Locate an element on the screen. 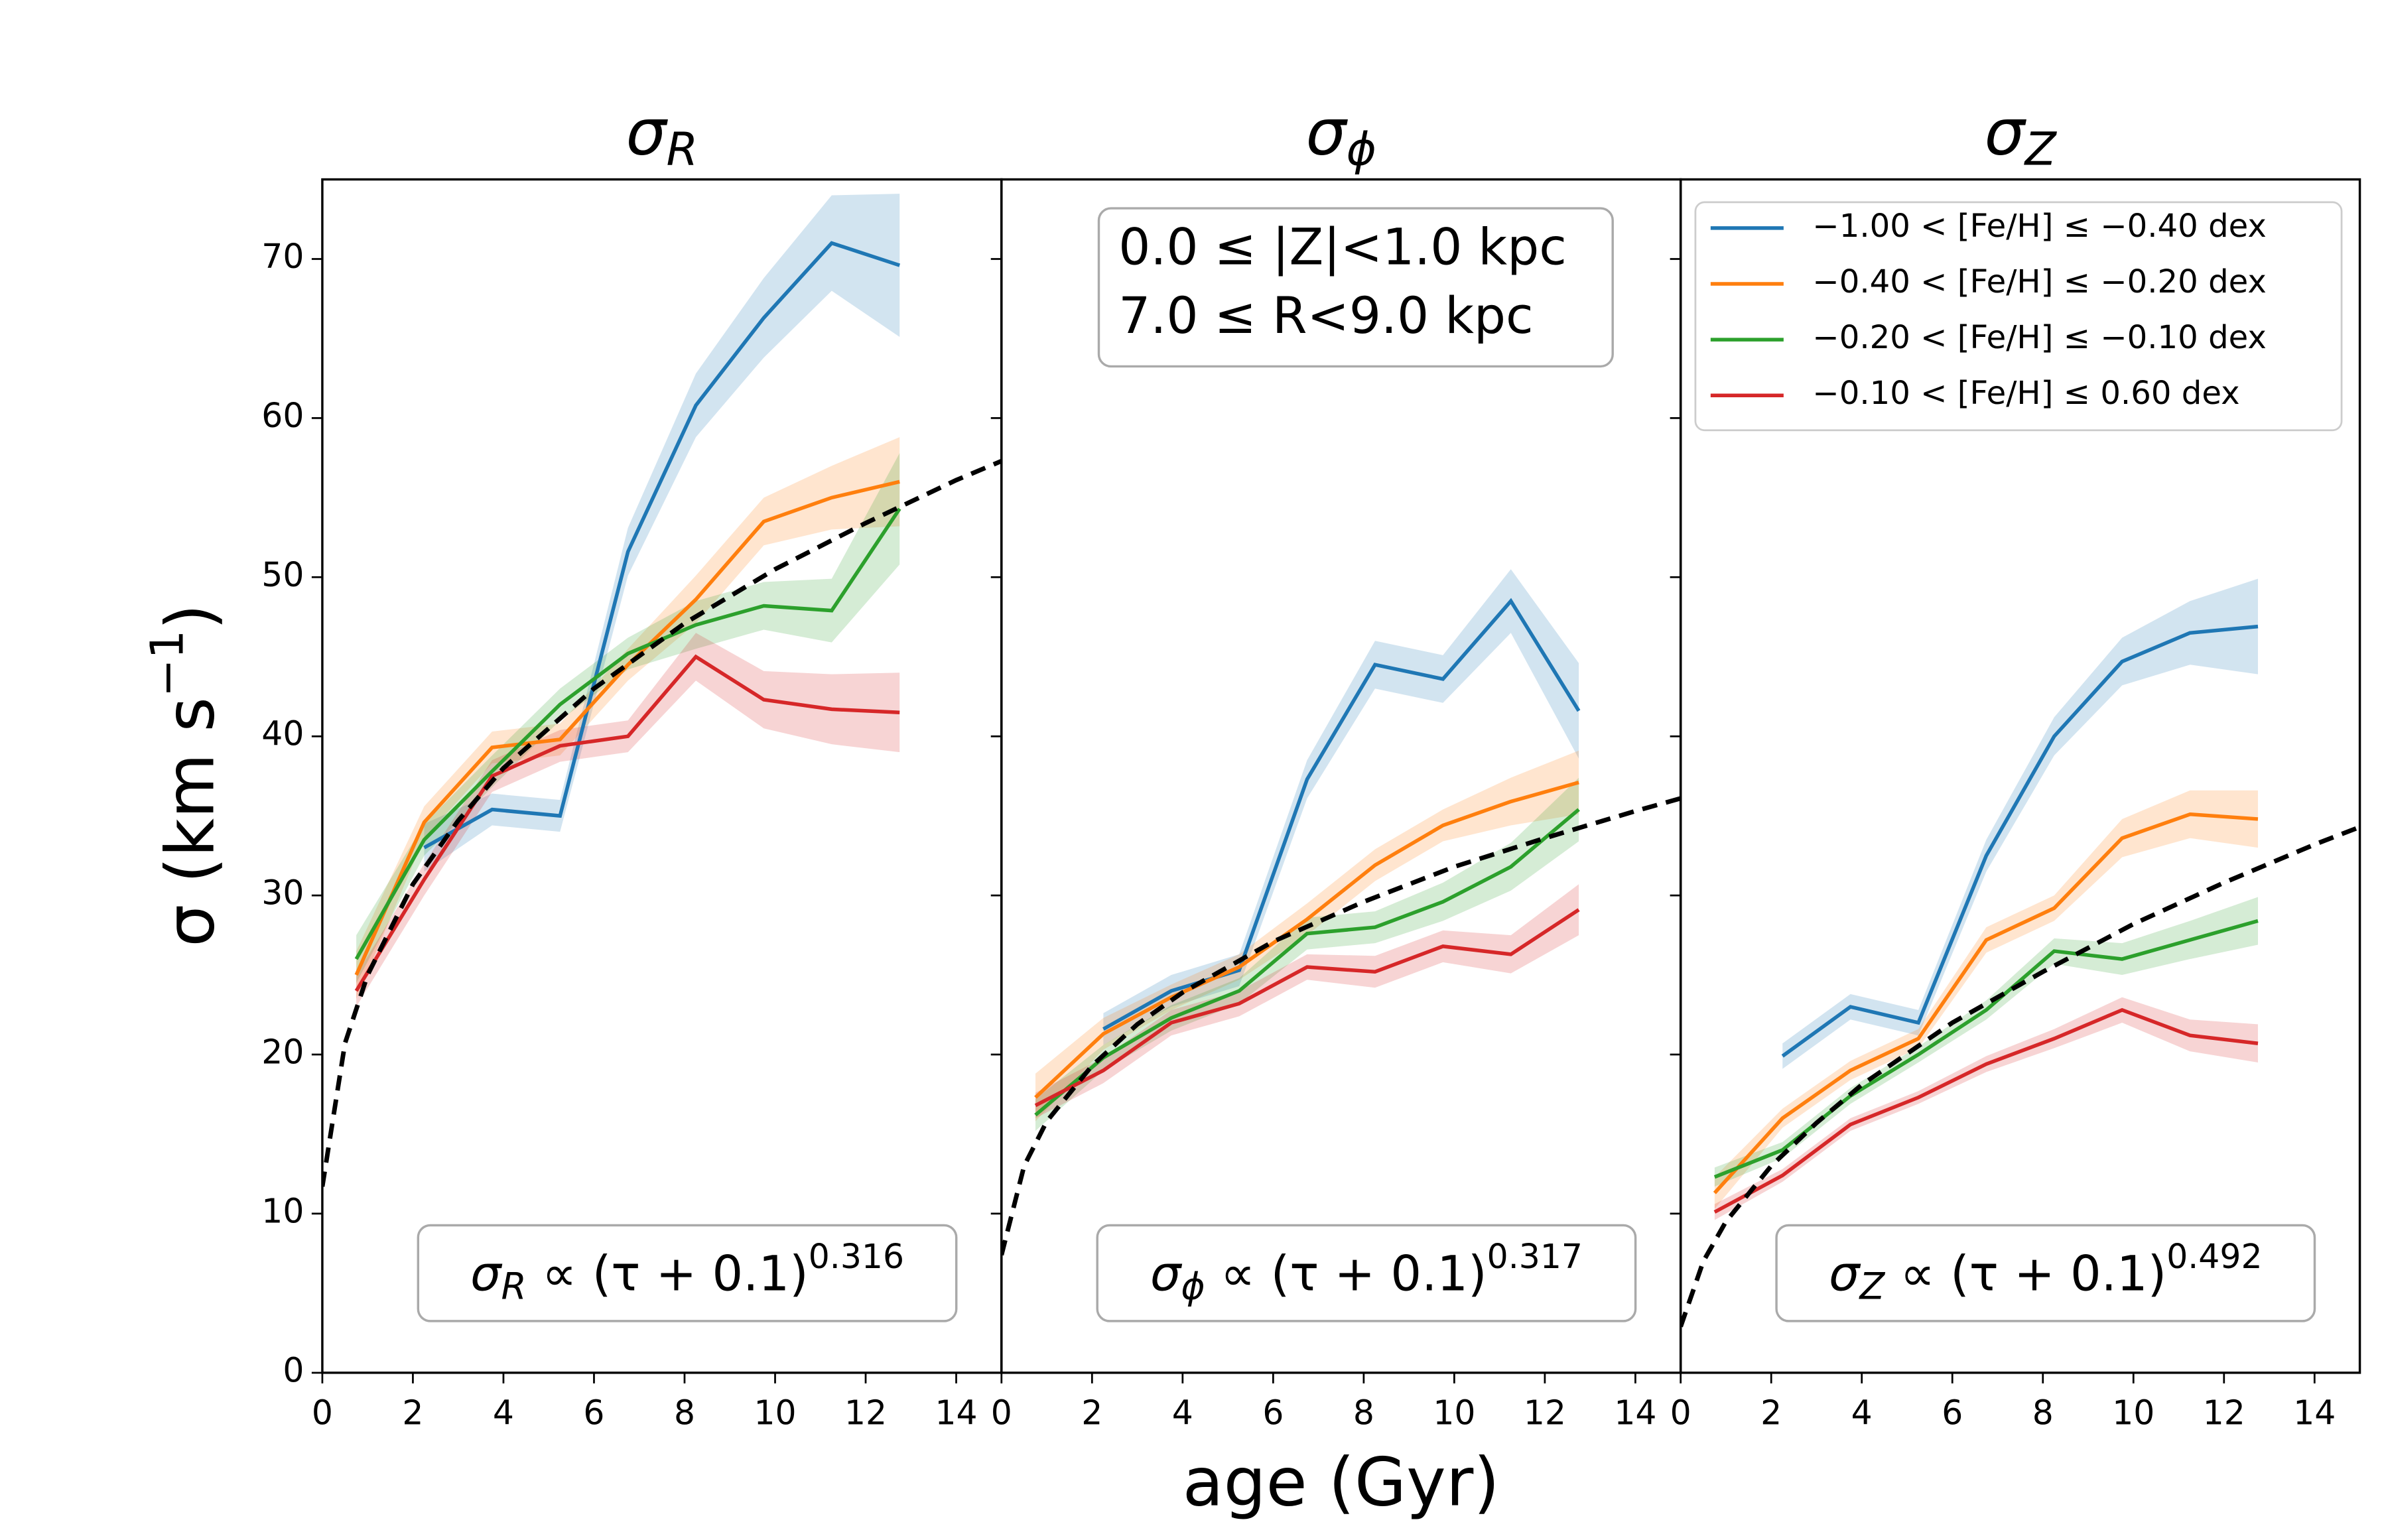 The image size is (2384, 1540). annotation-subscript: R is located at coordinates (513, 1286).